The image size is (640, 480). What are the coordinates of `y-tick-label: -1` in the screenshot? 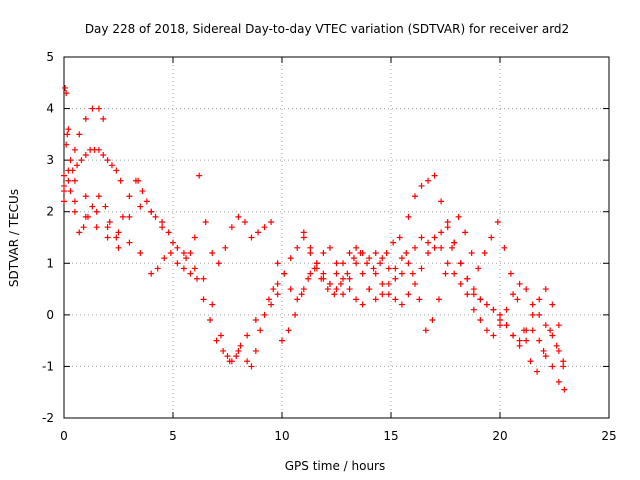 It's located at (48, 366).